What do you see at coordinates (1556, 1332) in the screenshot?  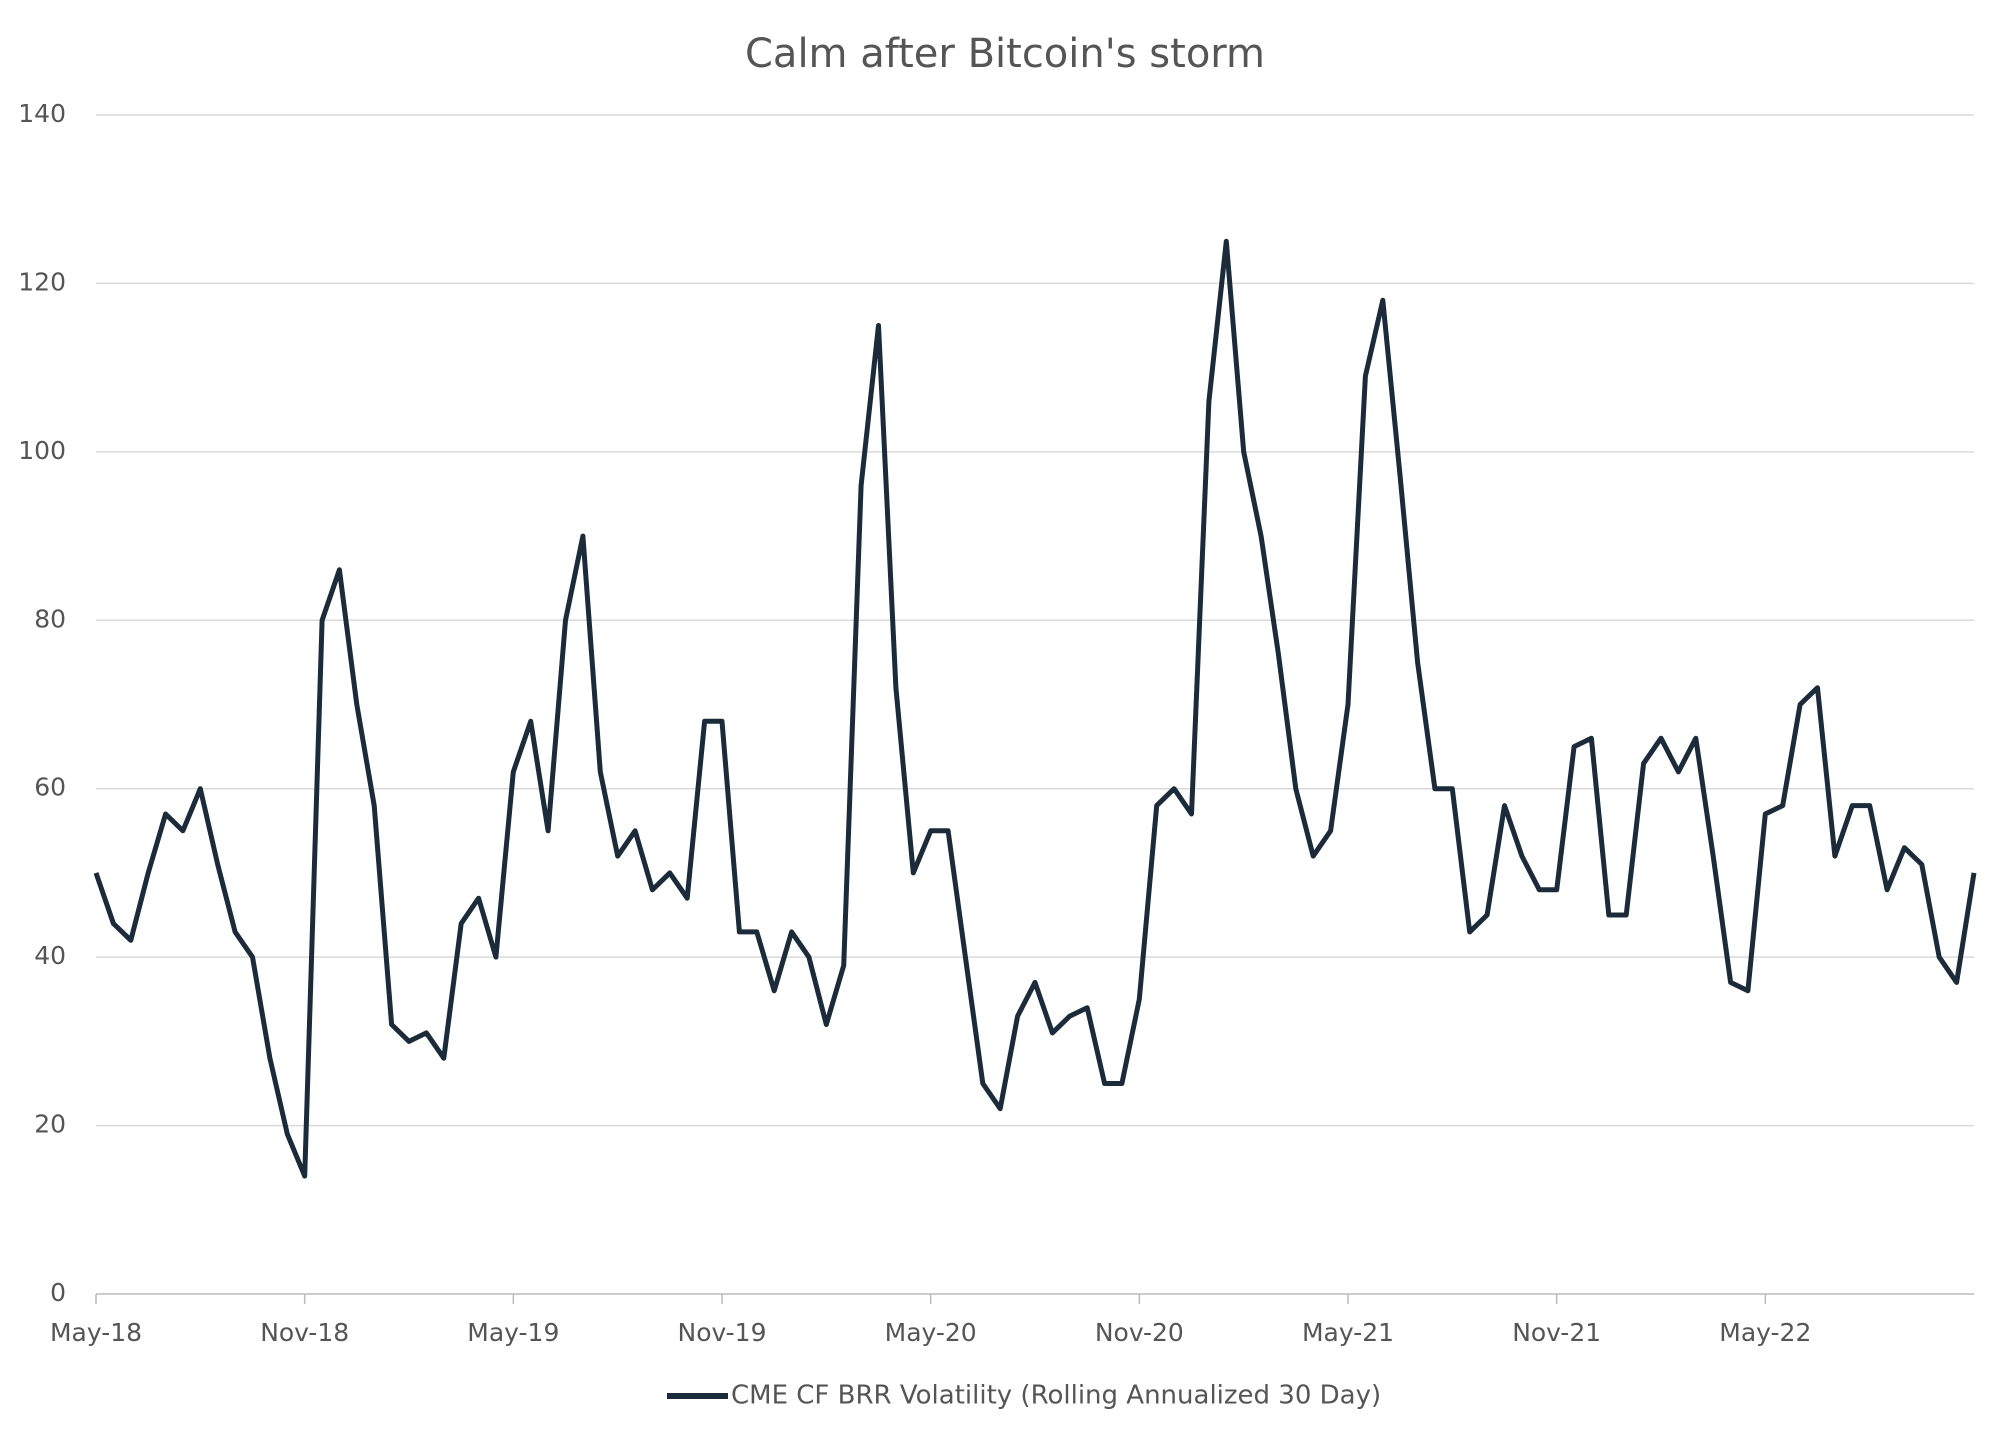 I see `x-tick-label: Nov-21` at bounding box center [1556, 1332].